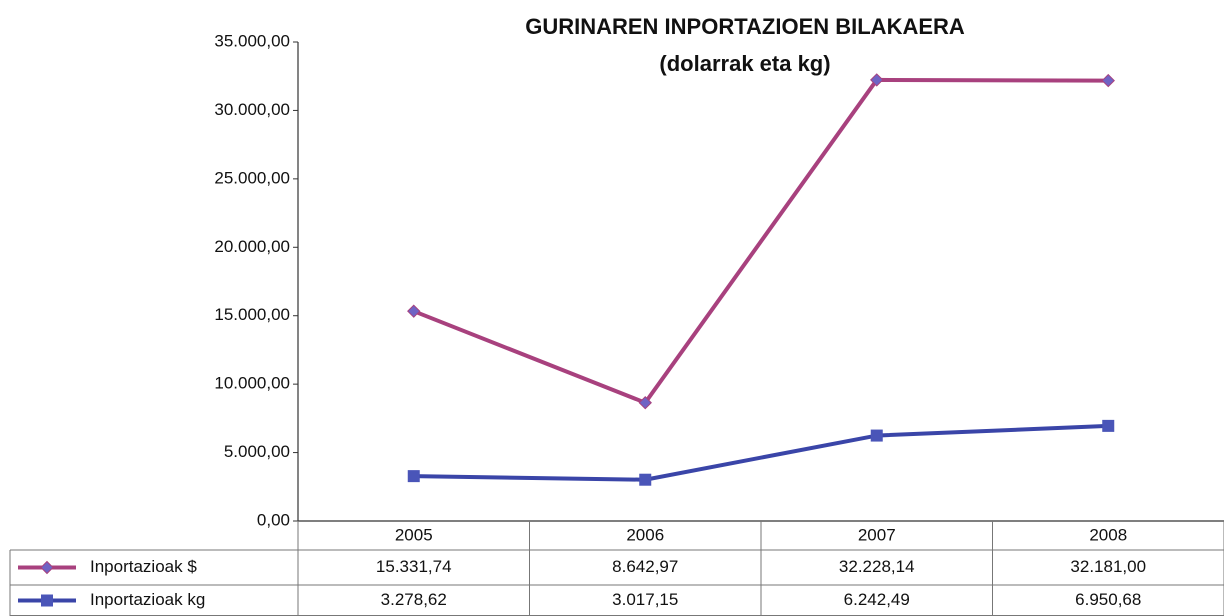  What do you see at coordinates (745, 26) in the screenshot?
I see `chart-title: GURINAREN INPORTAZIOEN BILAKAERA` at bounding box center [745, 26].